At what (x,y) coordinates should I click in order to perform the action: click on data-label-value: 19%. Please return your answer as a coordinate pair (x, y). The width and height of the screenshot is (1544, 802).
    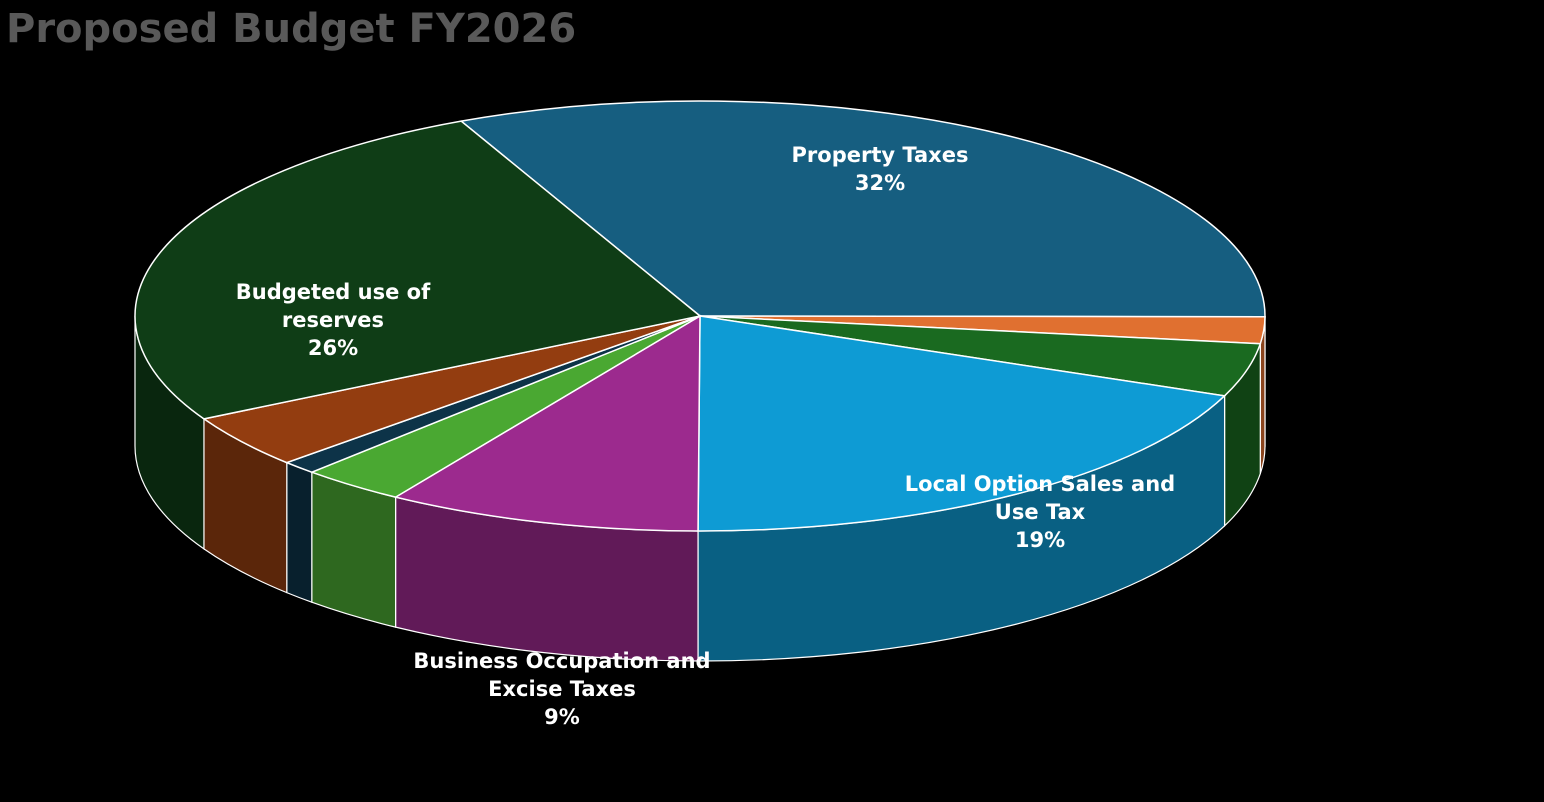
    Looking at the image, I should click on (1040, 540).